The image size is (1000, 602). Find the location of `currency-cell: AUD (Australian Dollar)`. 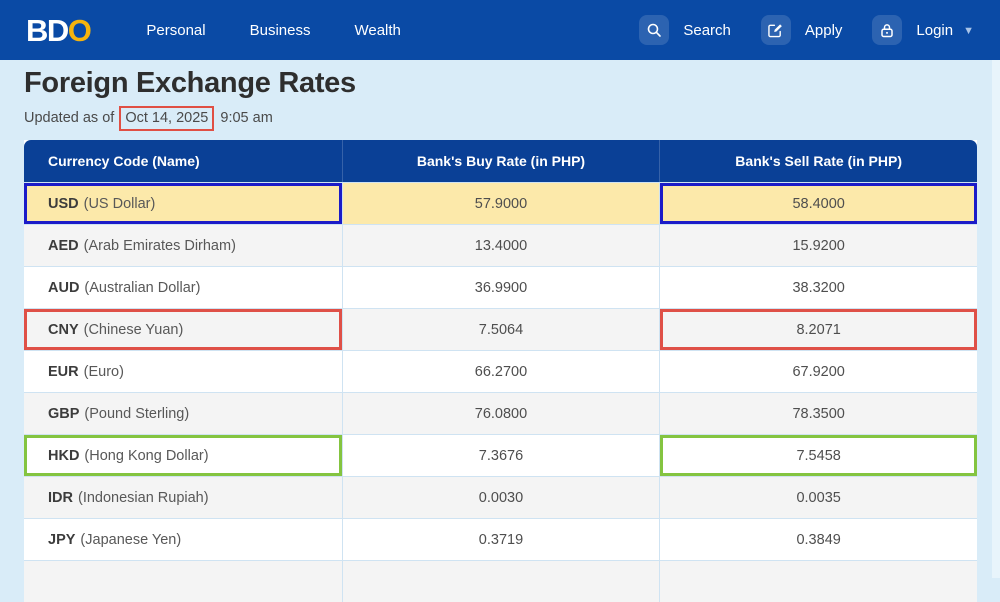

currency-cell: AUD (Australian Dollar) is located at coordinates (183, 287).